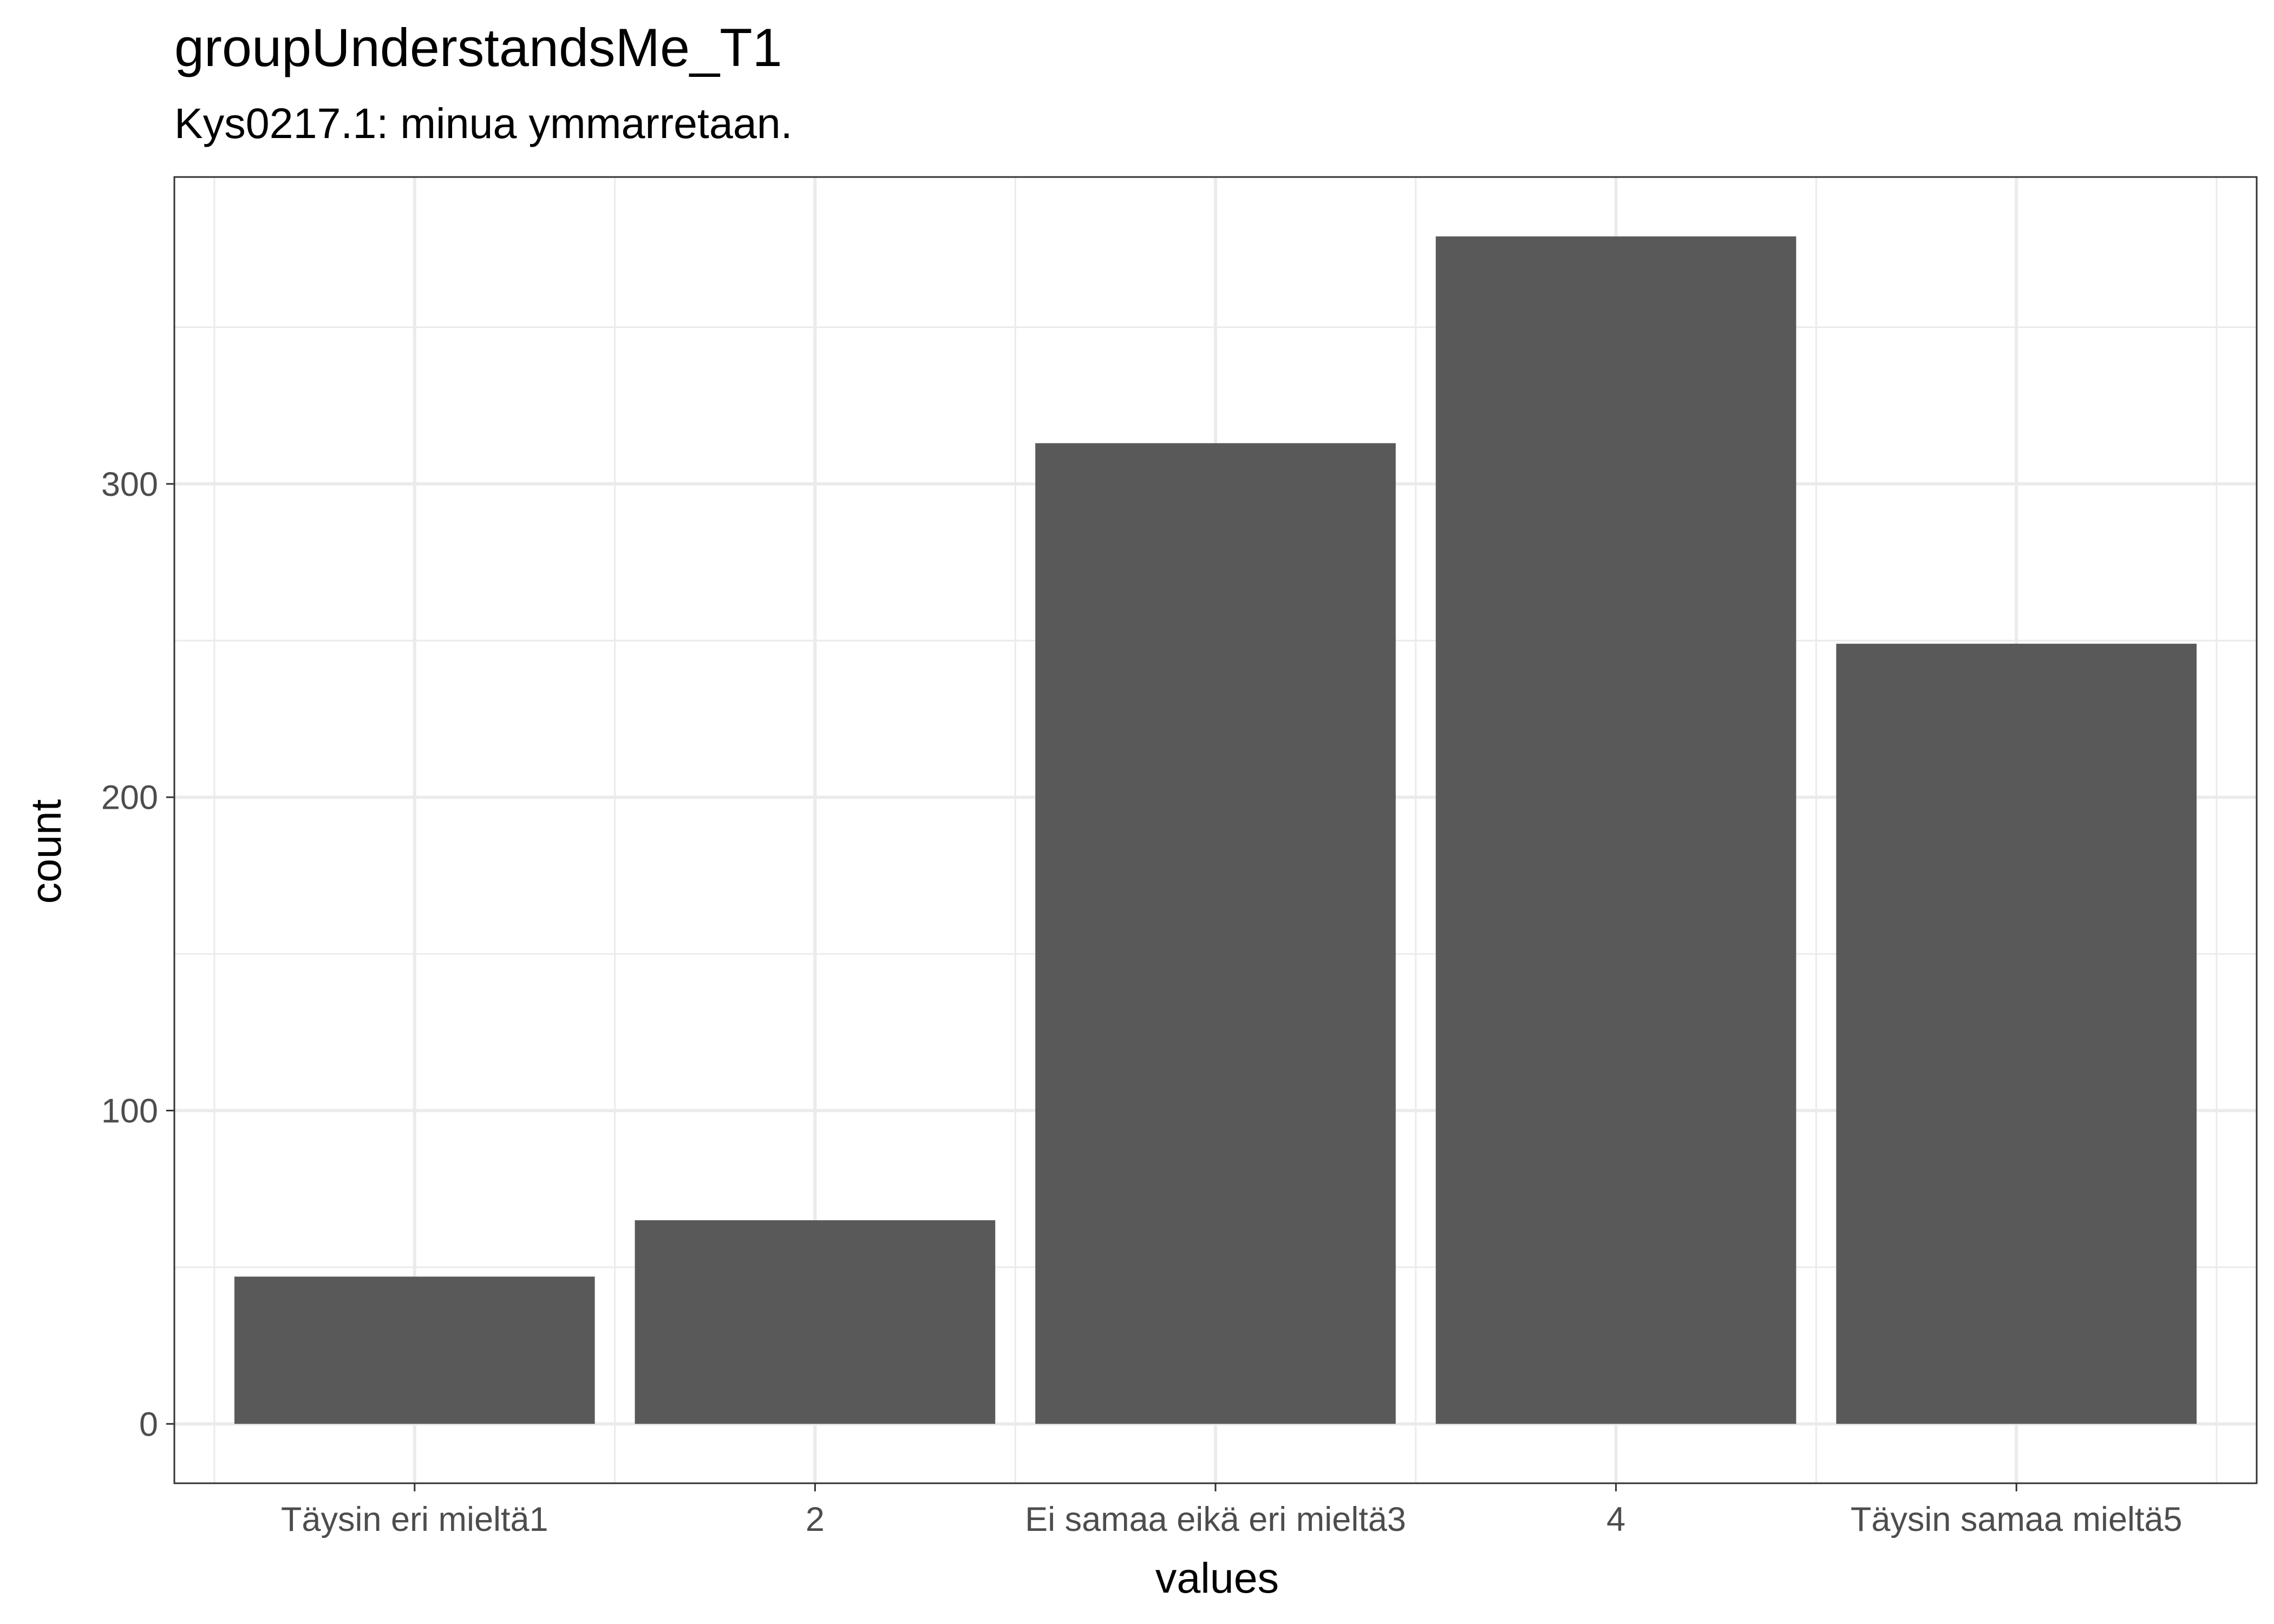 The image size is (2274, 1624). Describe the element at coordinates (1216, 1519) in the screenshot. I see `x-tick-label: Ei samaa eikä eri mieltä3` at that location.